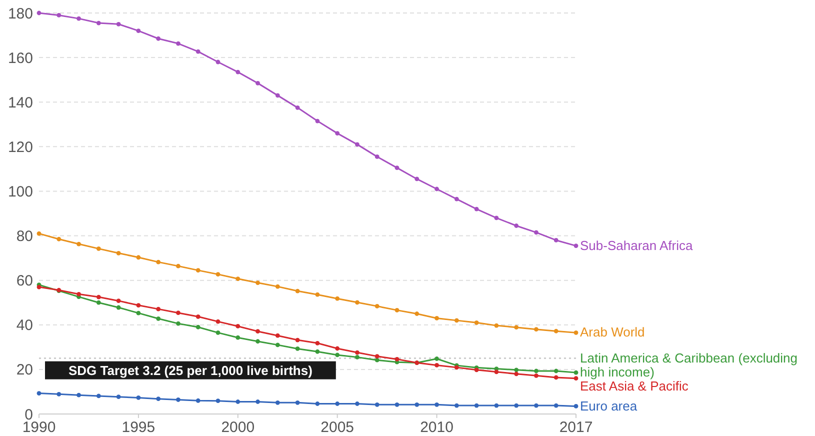 This screenshot has width=815, height=436. What do you see at coordinates (238, 427) in the screenshot?
I see `x-tick-label: 2000` at bounding box center [238, 427].